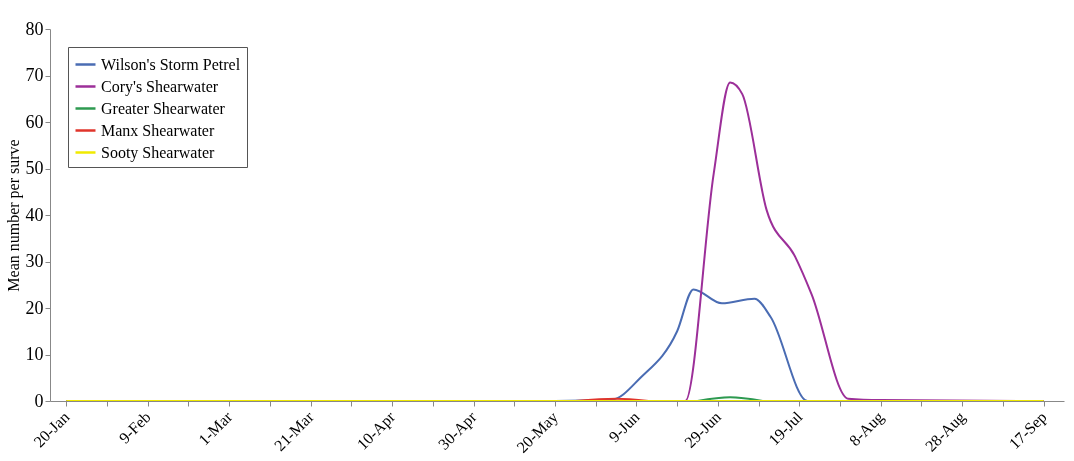 This screenshot has height=461, width=1074. I want to click on legend-label: Cory's Shearwater, so click(160, 86).